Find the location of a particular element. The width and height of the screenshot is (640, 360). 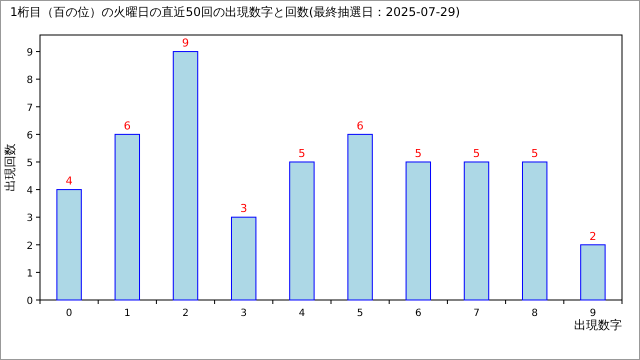

x-tick-label: 5 is located at coordinates (360, 313).